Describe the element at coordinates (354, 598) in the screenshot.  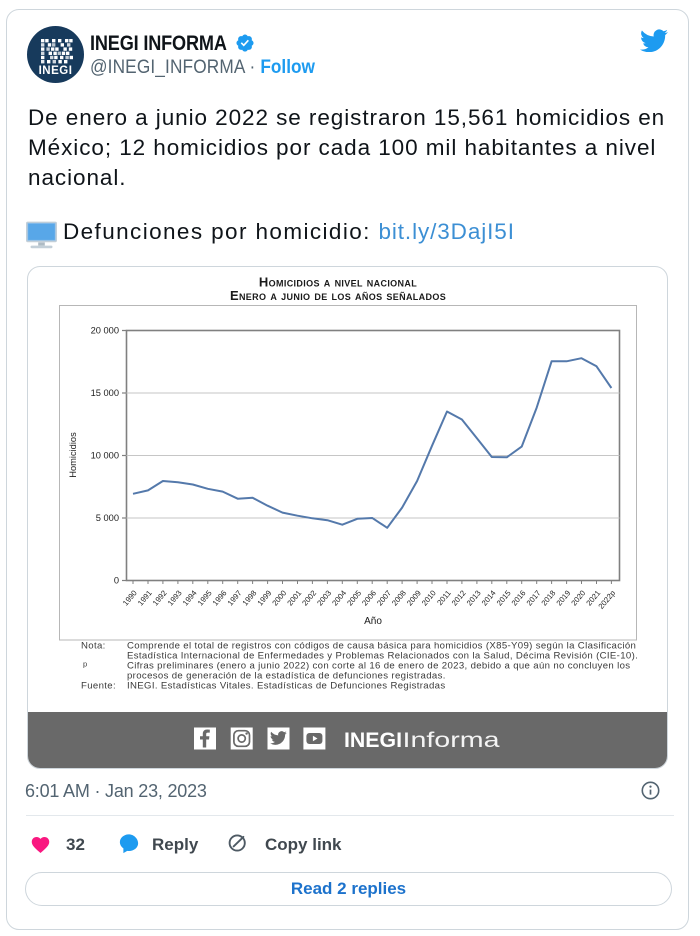
I see `svg-text: 2005` at that location.